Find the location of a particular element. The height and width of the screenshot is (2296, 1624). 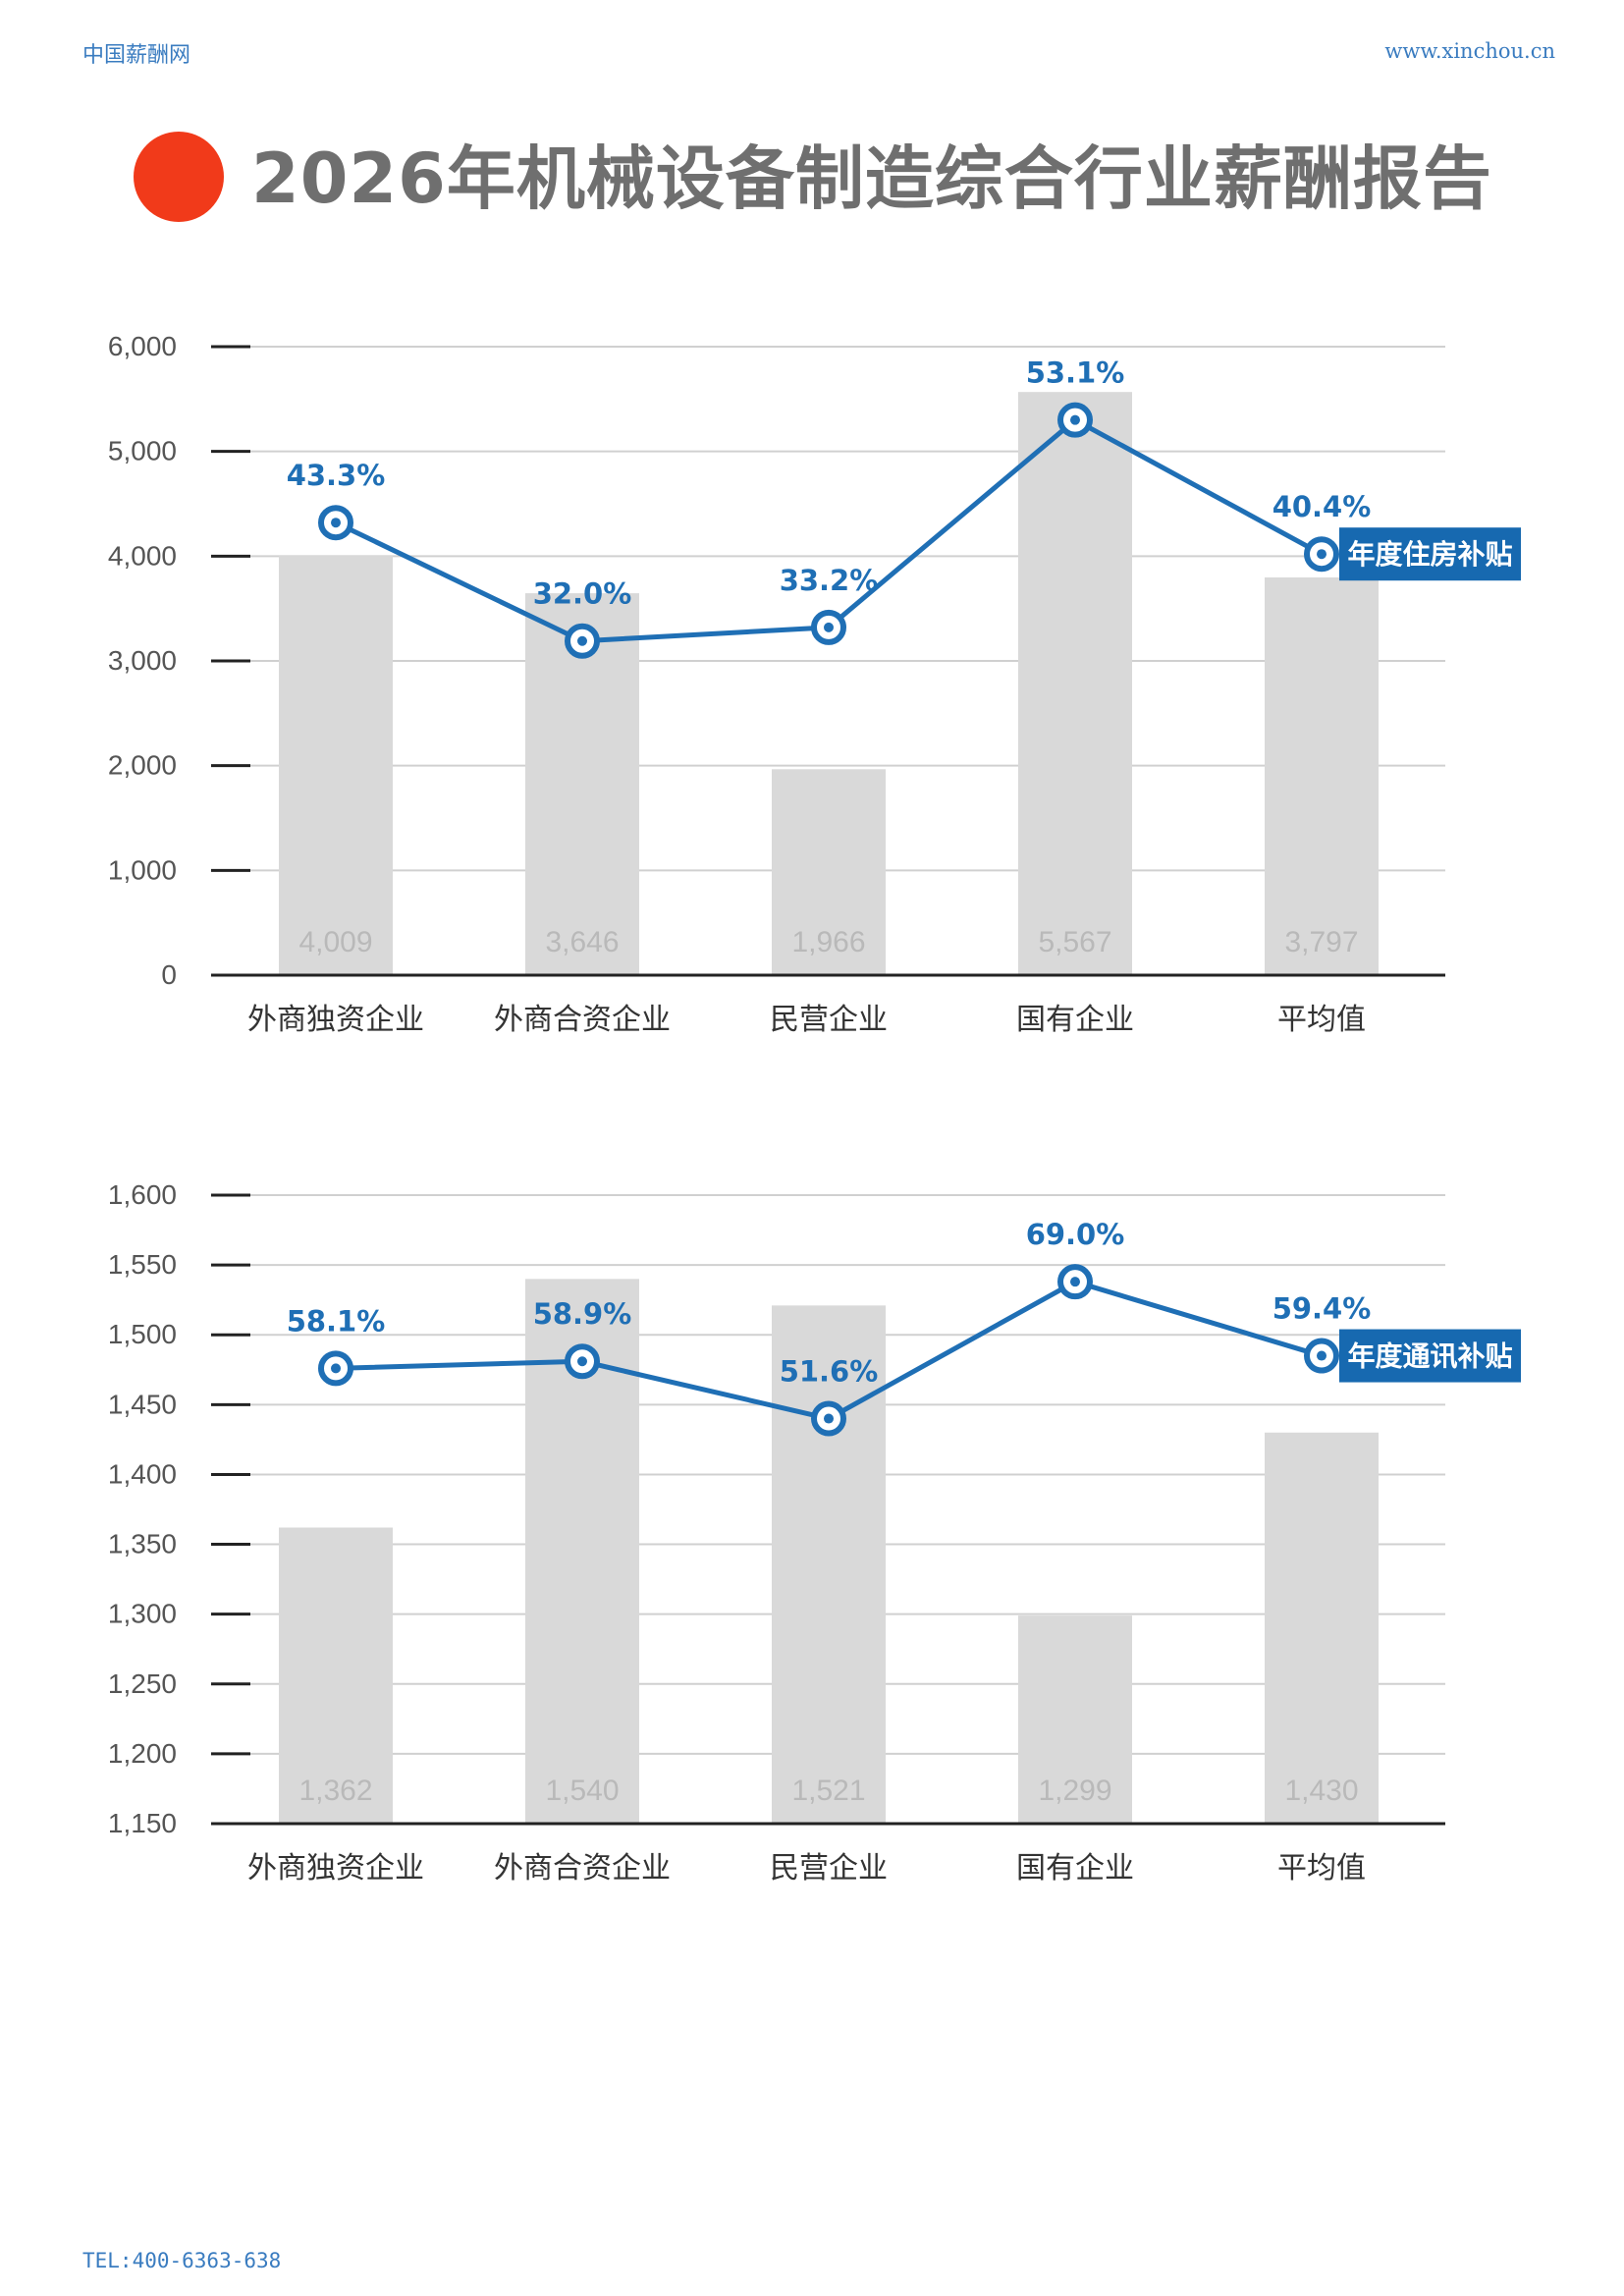

y-tick-label: 1,600 is located at coordinates (142, 1194).